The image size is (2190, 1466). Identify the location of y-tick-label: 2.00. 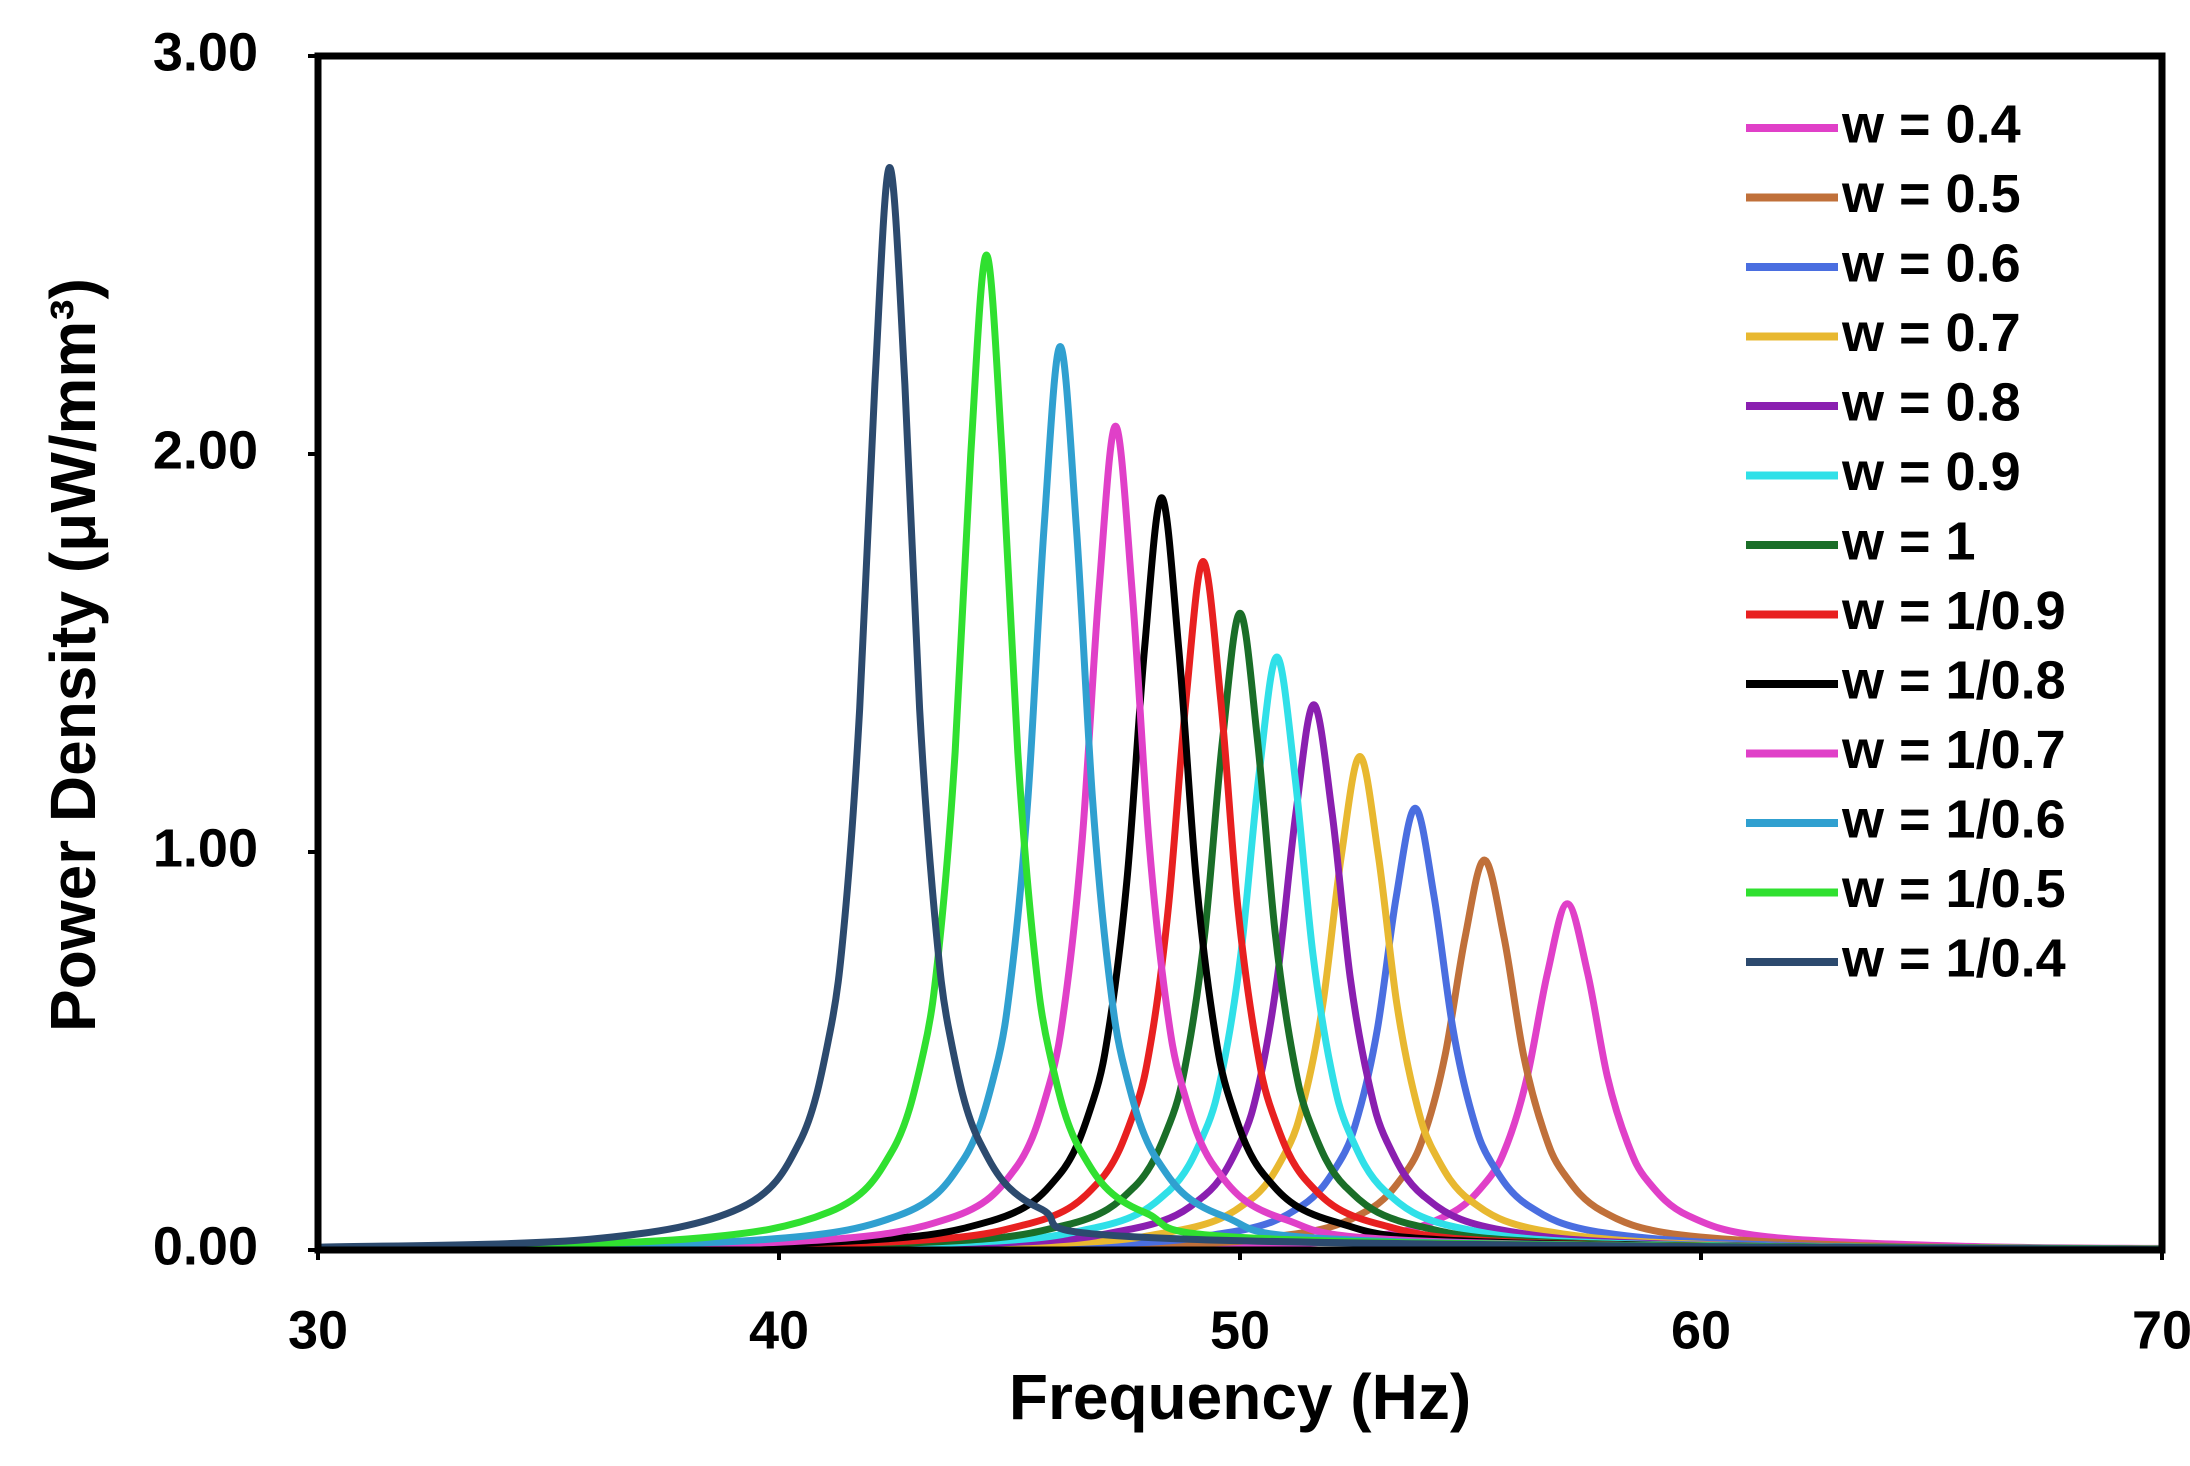
(205, 450).